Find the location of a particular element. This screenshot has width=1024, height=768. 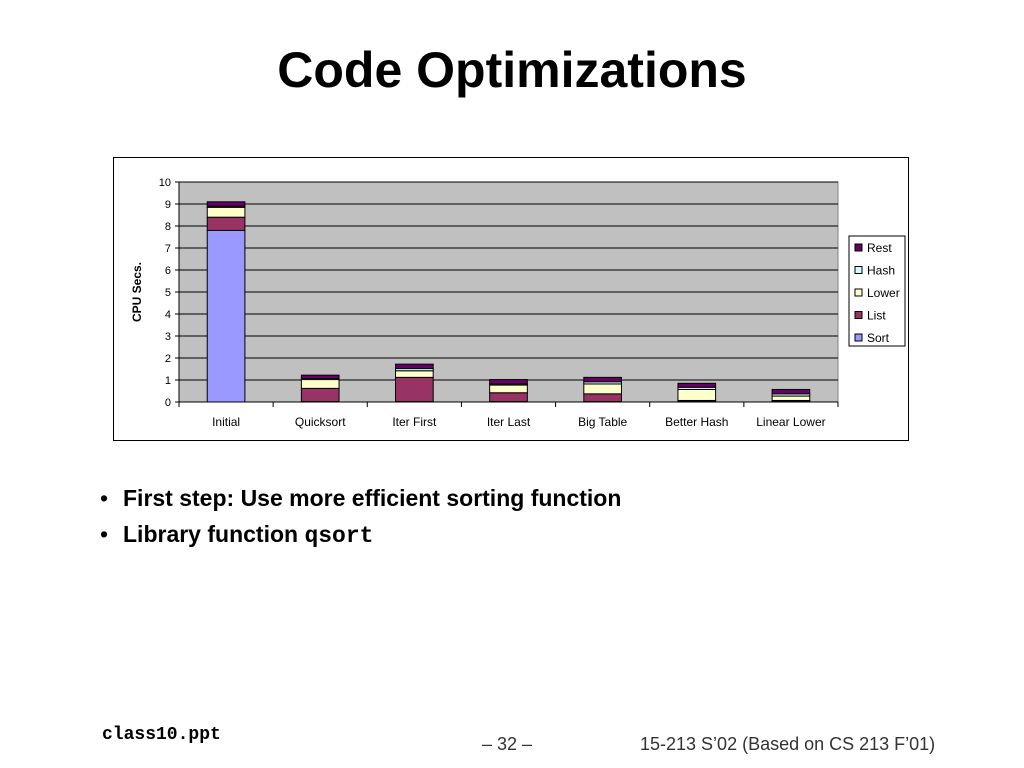

x-tick-label: Quicksort is located at coordinates (320, 422).